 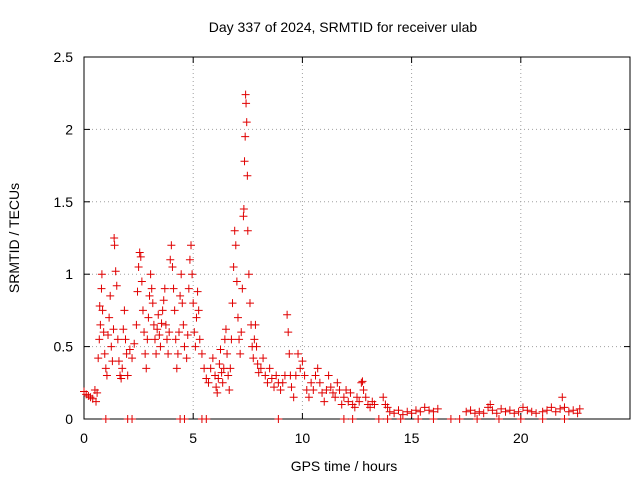 What do you see at coordinates (521, 438) in the screenshot?
I see `x-tick-label: 20` at bounding box center [521, 438].